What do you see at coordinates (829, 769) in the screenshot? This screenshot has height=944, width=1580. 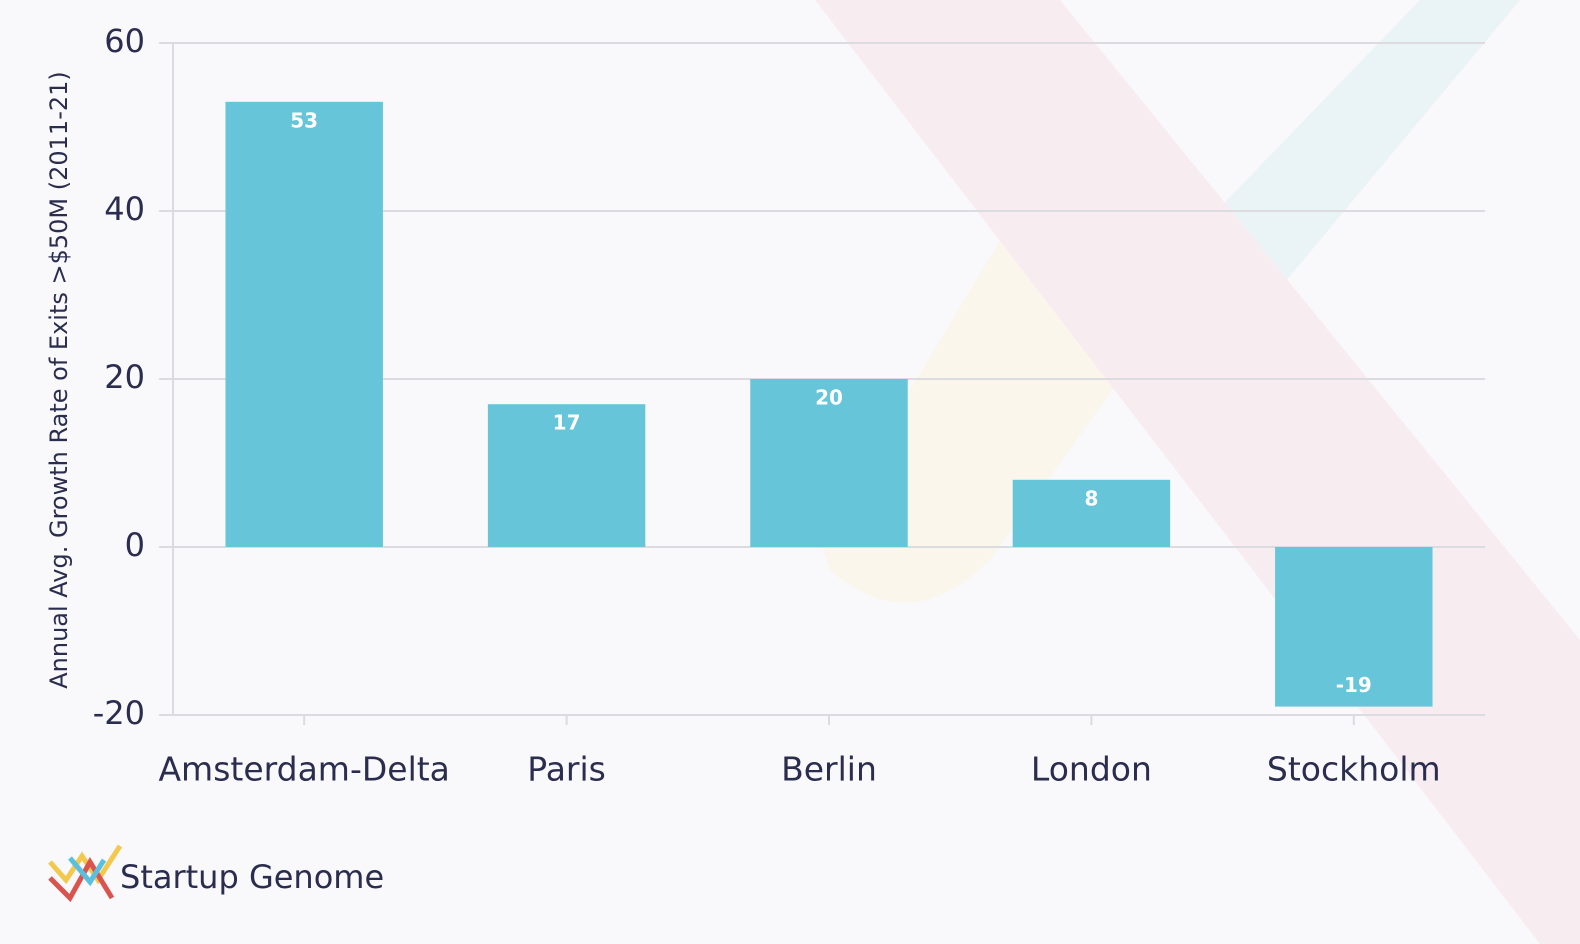 I see `x-tick-label: Berlin` at bounding box center [829, 769].